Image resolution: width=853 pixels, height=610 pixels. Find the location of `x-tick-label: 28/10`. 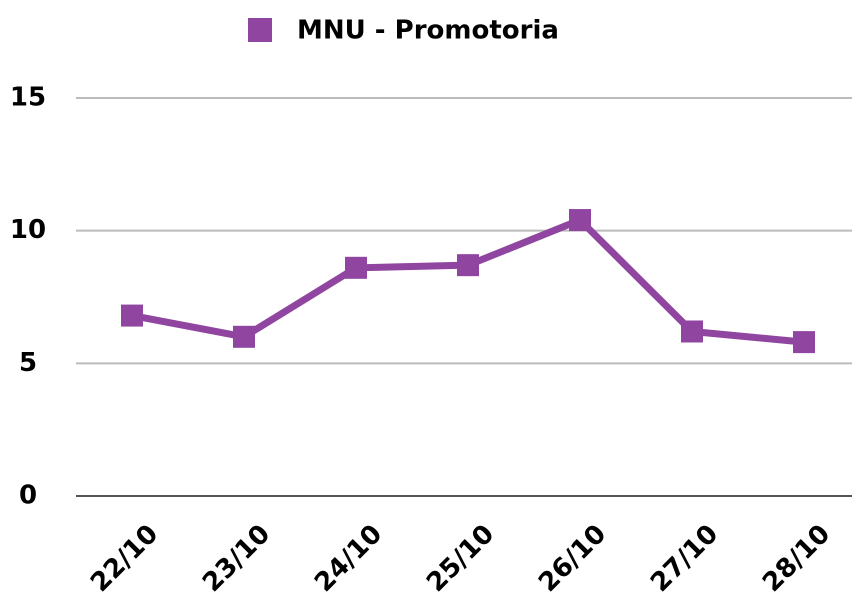

x-tick-label: 28/10 is located at coordinates (796, 558).